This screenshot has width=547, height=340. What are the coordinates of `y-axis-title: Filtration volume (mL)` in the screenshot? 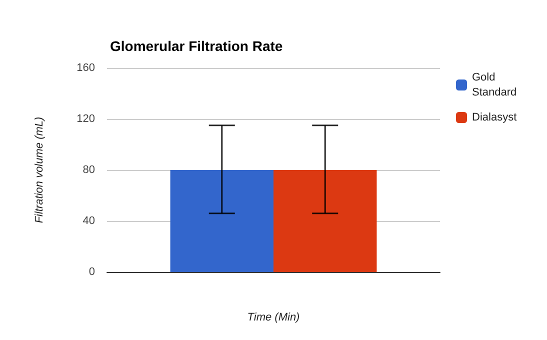 It's located at (40, 170).